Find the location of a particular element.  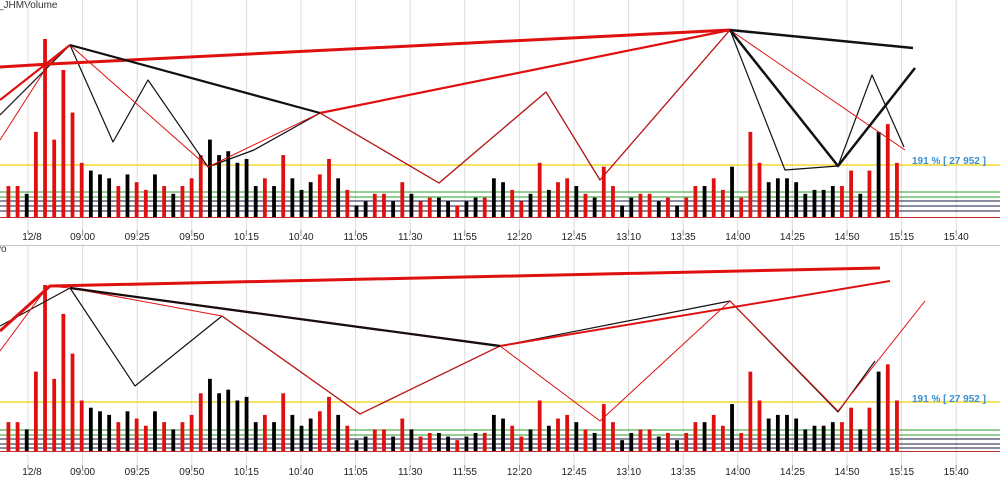

pane-title-bottom: vo is located at coordinates (3, 250).